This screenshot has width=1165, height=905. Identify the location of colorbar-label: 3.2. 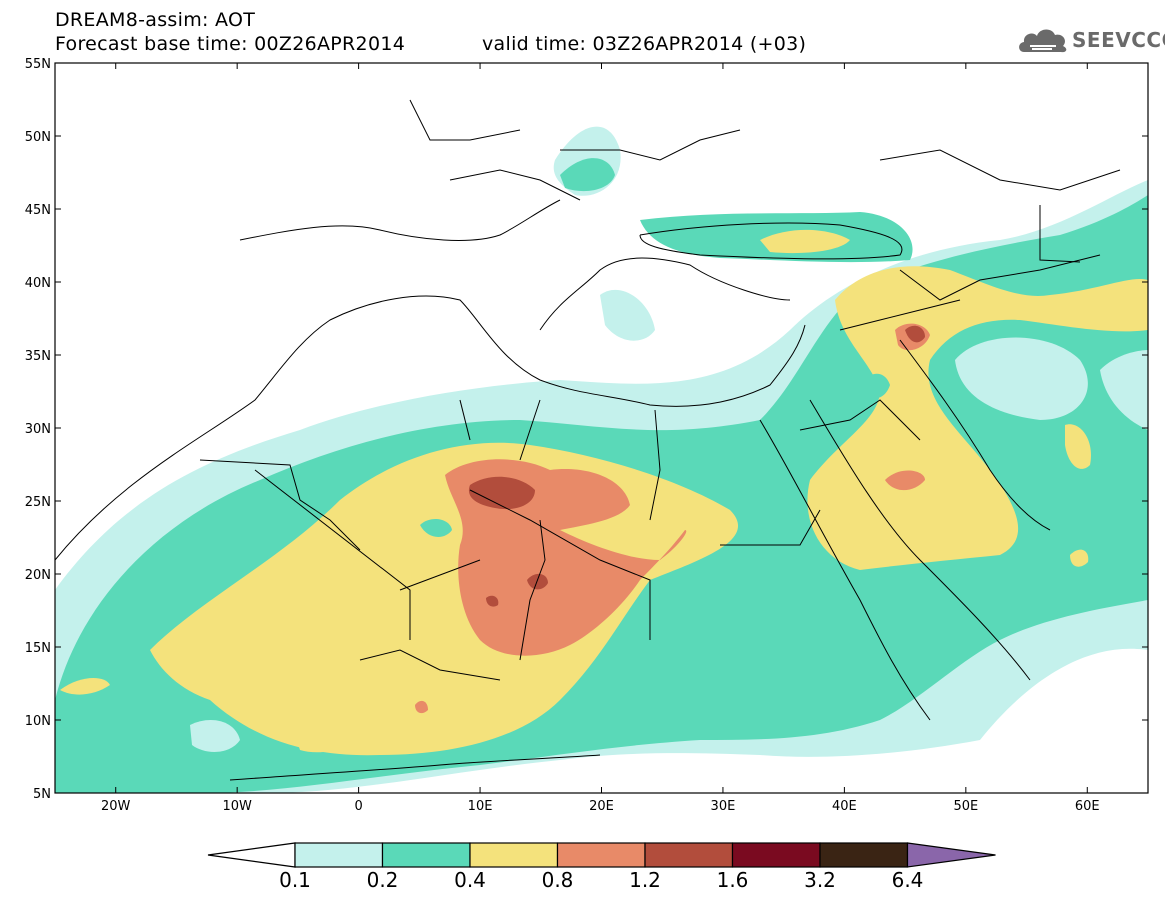
(820, 880).